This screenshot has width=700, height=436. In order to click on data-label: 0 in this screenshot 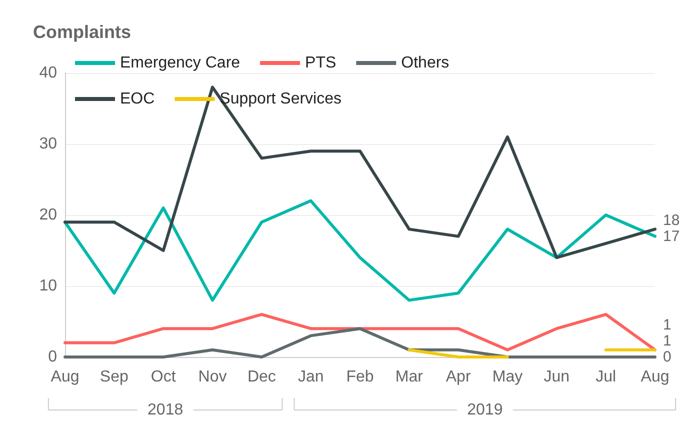, I will do `click(667, 357)`.